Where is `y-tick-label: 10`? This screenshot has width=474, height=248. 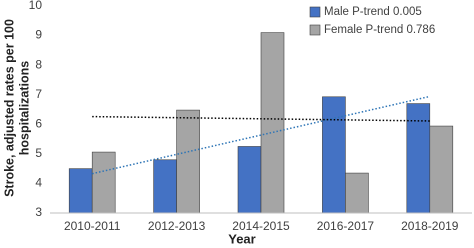
y-tick-label: 10 is located at coordinates (36, 6).